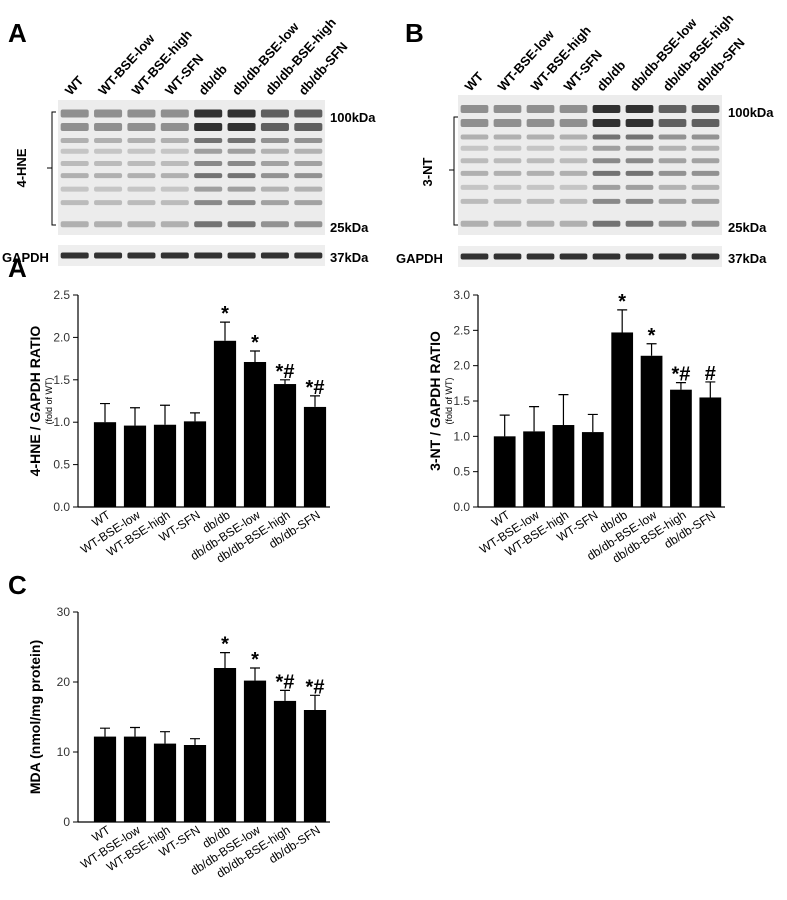  Describe the element at coordinates (64, 682) in the screenshot. I see `y-tick-label: 20` at that location.